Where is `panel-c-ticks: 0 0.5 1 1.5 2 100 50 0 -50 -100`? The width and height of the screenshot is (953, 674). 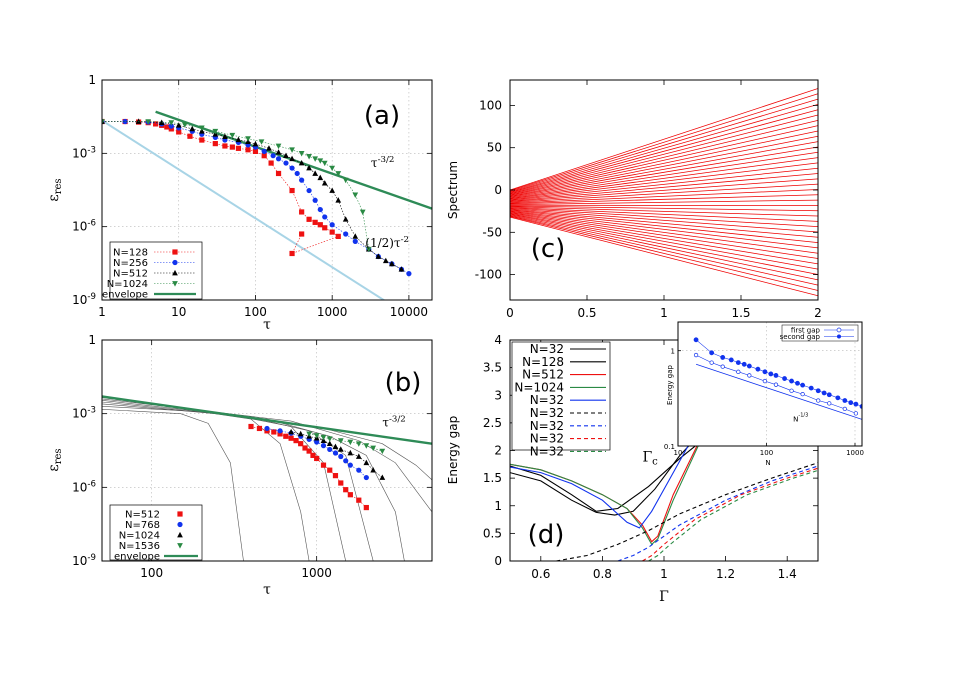 panel-c-ticks: 0 0.5 1 1.5 2 100 50 0 -50 -100 is located at coordinates (648, 200).